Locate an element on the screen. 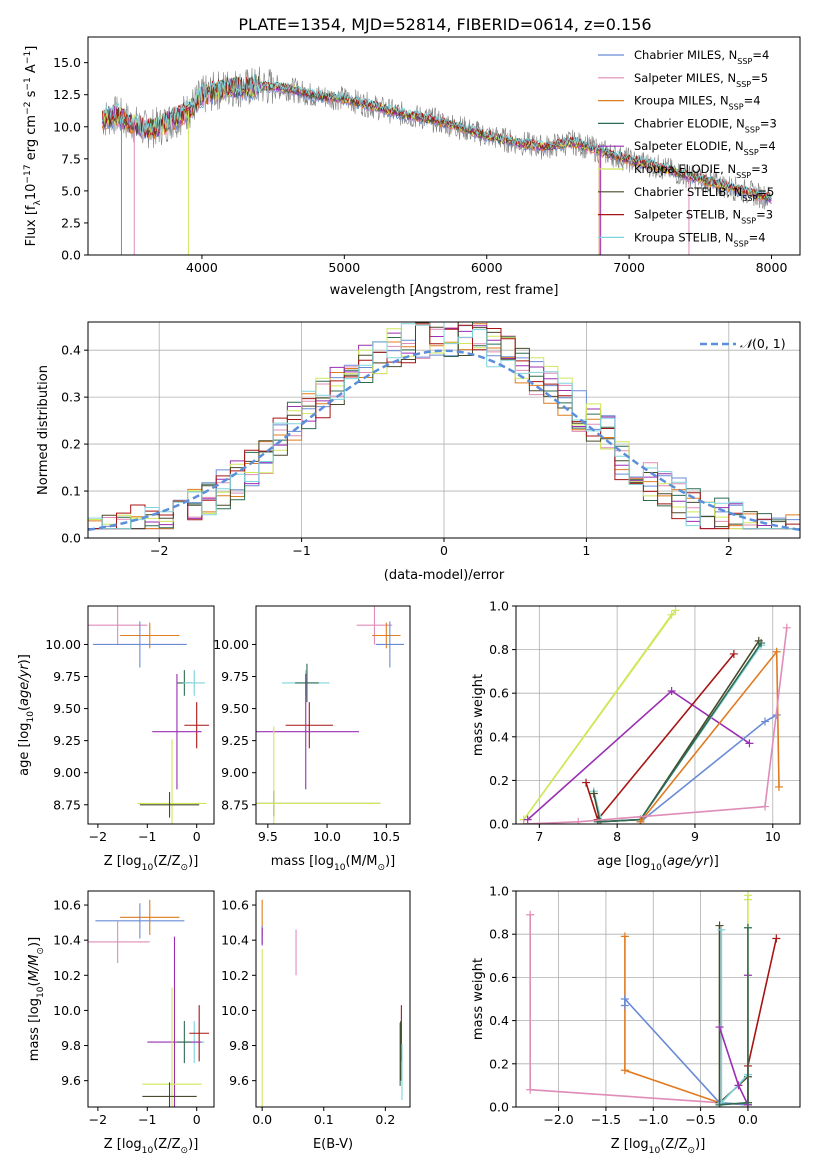 The image size is (819, 1170). y-tick-label: 2.5 is located at coordinates (71, 222).